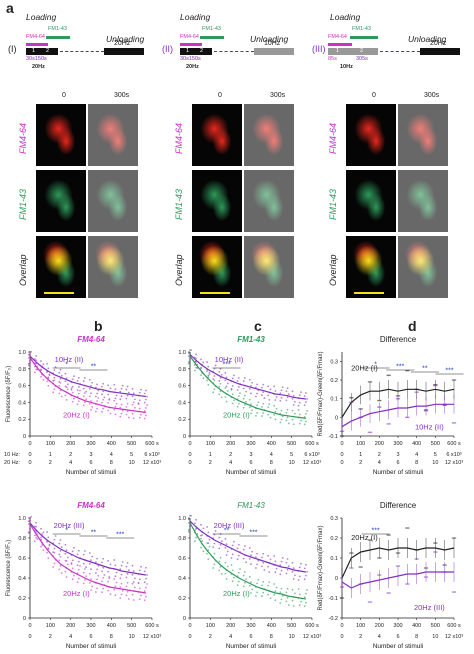 The image size is (474, 654). Describe the element at coordinates (333, 204) in the screenshot. I see `row-label: FM1-43` at that location.